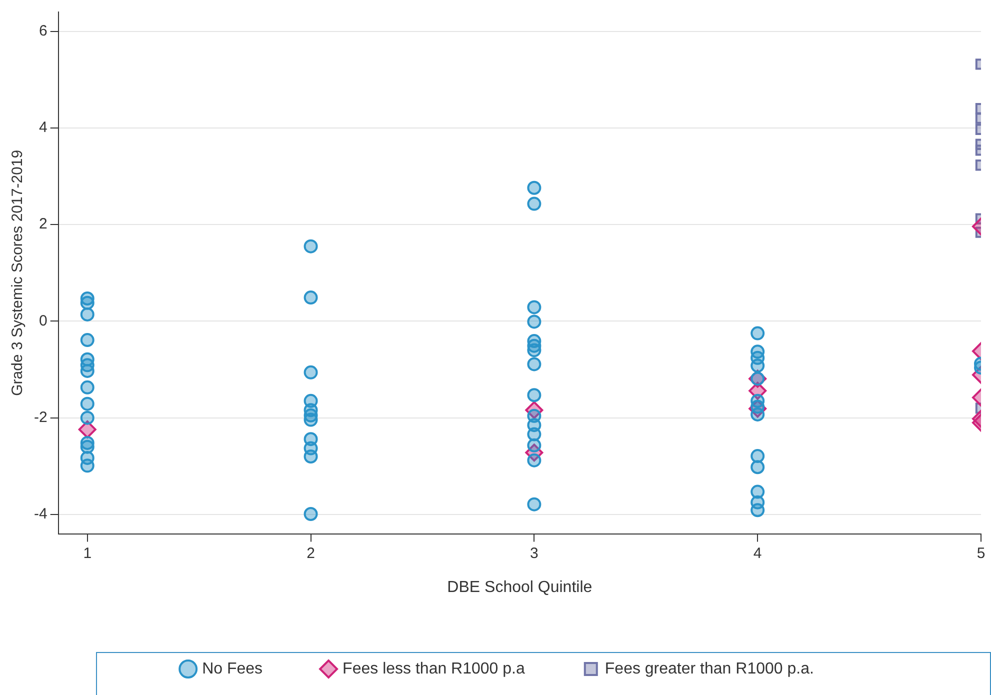  I want to click on legend-label: No Fees, so click(232, 669).